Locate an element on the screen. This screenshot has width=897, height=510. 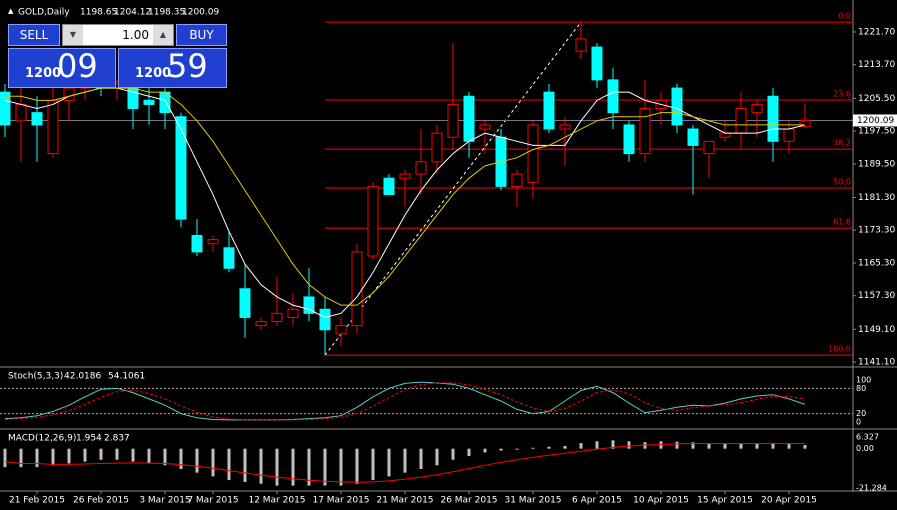
sell-button: SELL is located at coordinates (34, 35).